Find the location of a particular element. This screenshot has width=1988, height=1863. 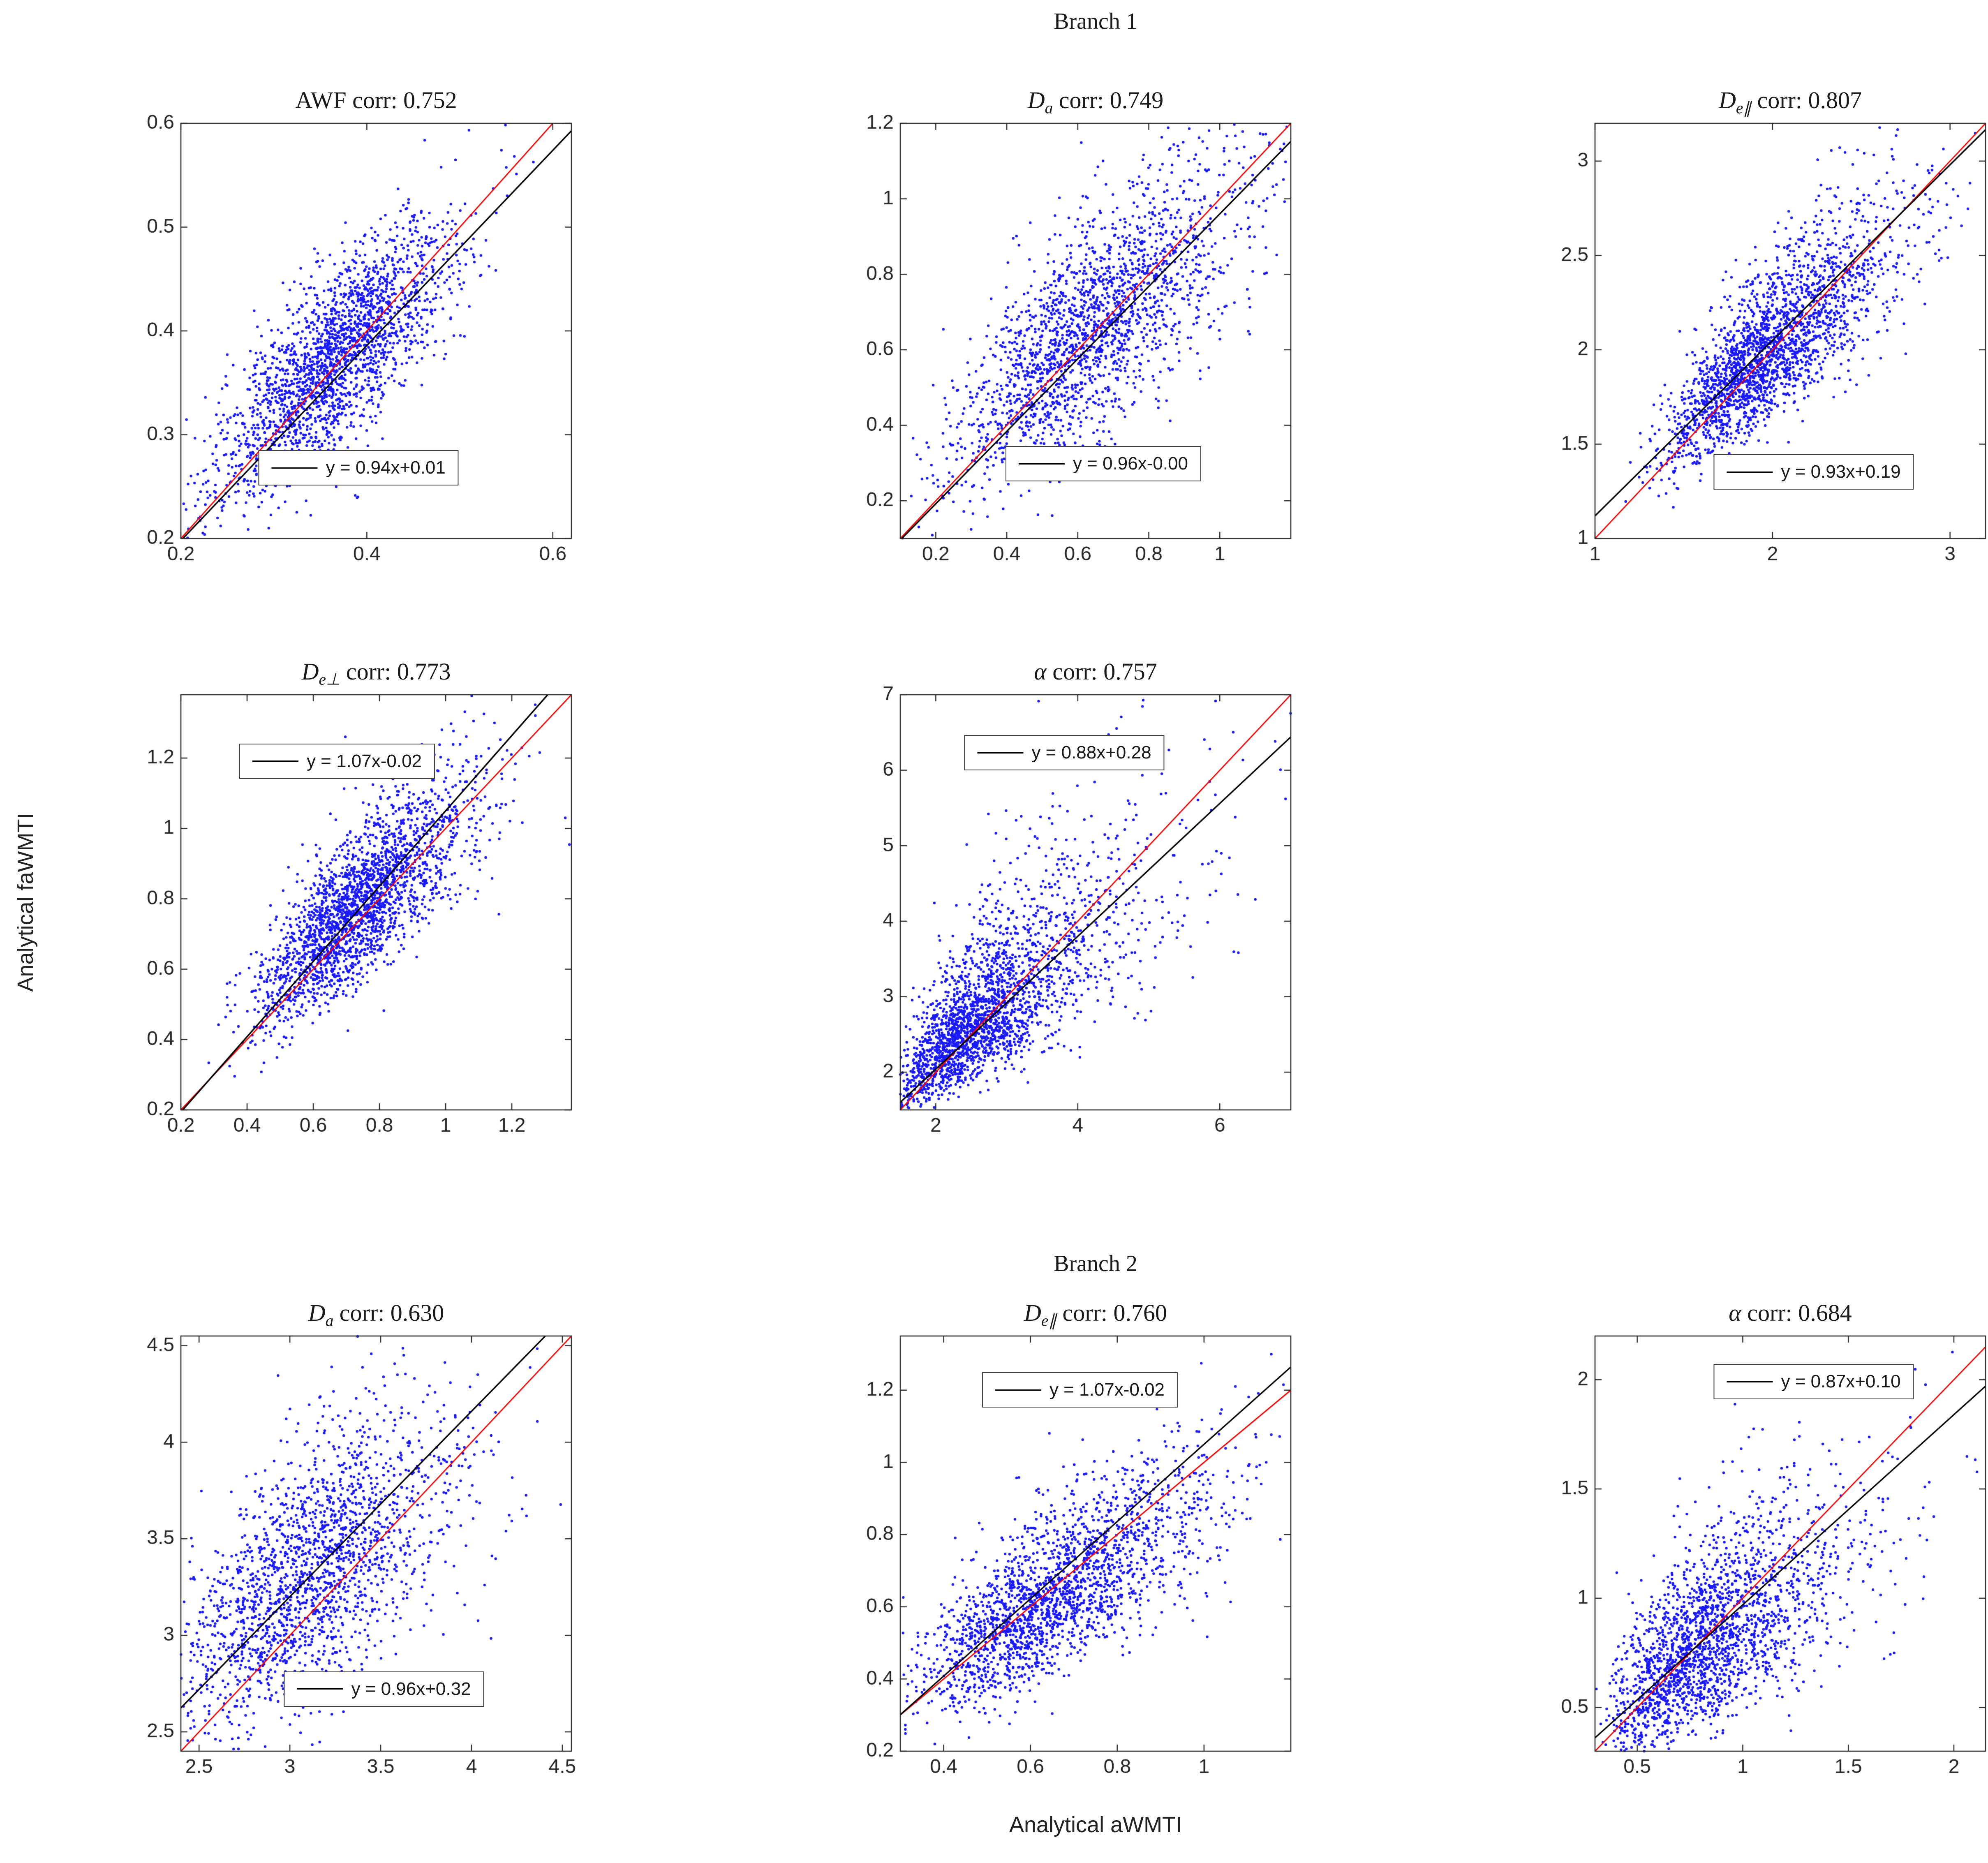

branch1-title: Branch 1 is located at coordinates (1095, 21).